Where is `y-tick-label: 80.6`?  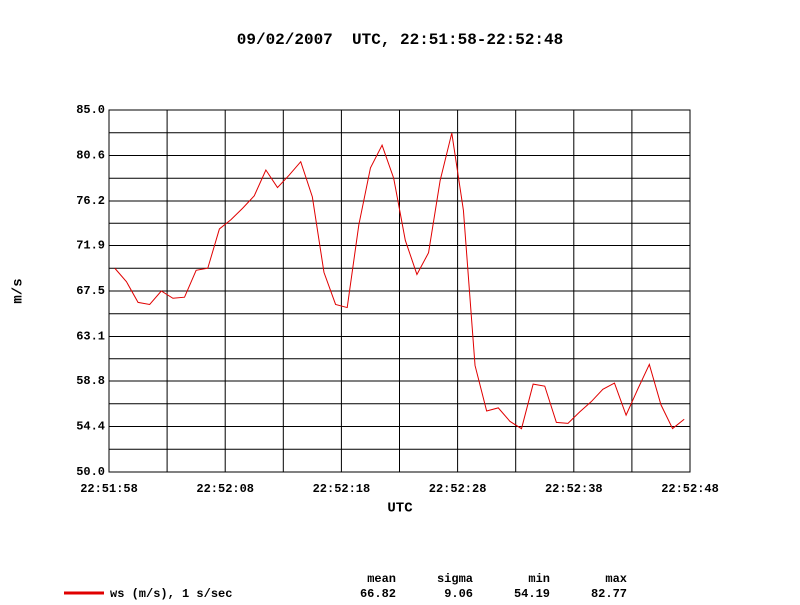 y-tick-label: 80.6 is located at coordinates (90, 156).